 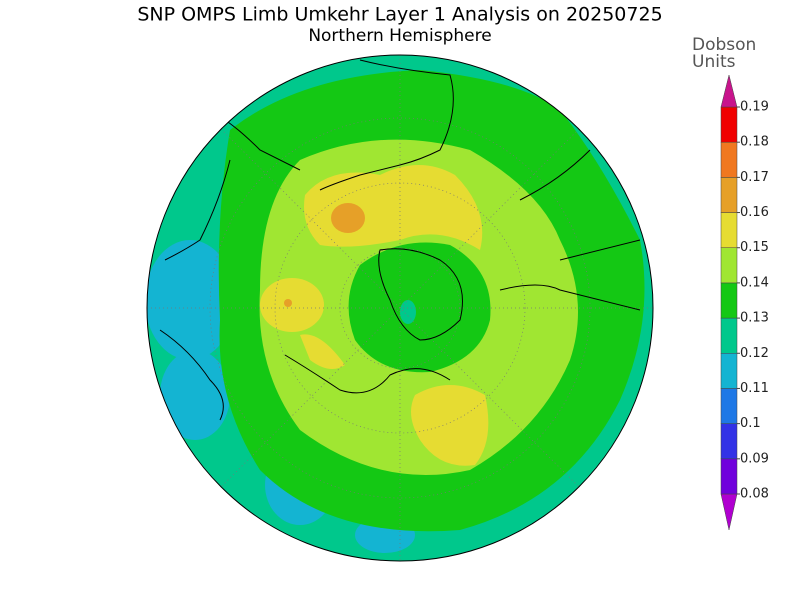 I want to click on colorbar-label: Dobson, so click(x=724, y=45).